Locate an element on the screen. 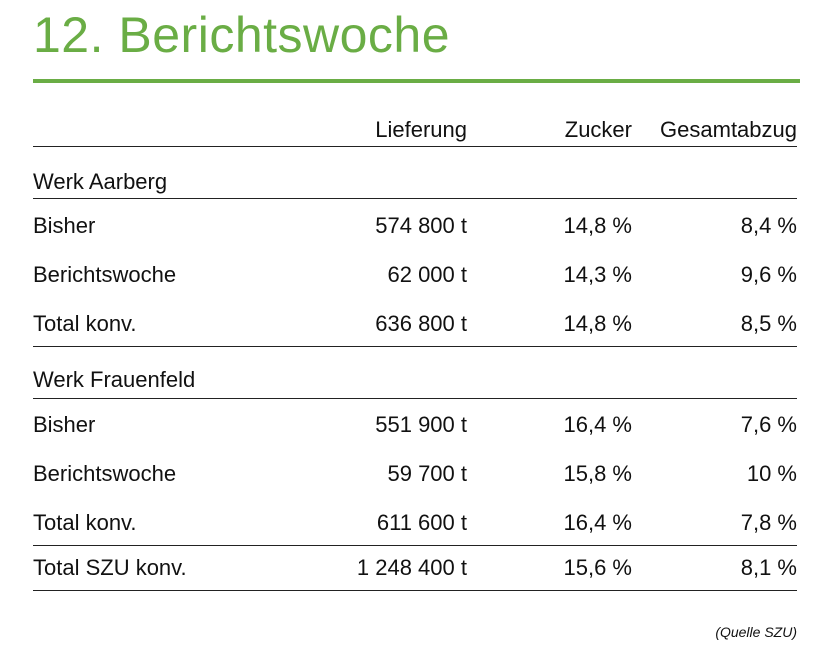 This screenshot has width=818, height=653. cell-lieferung: 611 600 t is located at coordinates (421, 522).